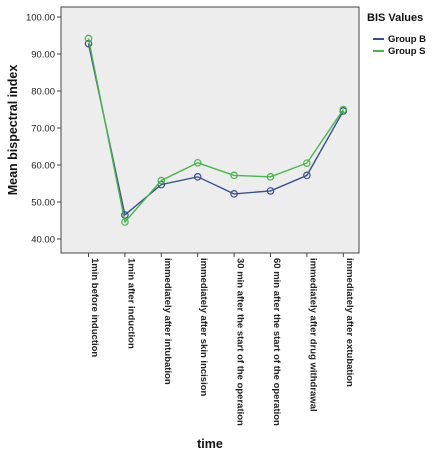 This screenshot has height=454, width=447. I want to click on x-tick-label: immediately after intubation, so click(167, 321).